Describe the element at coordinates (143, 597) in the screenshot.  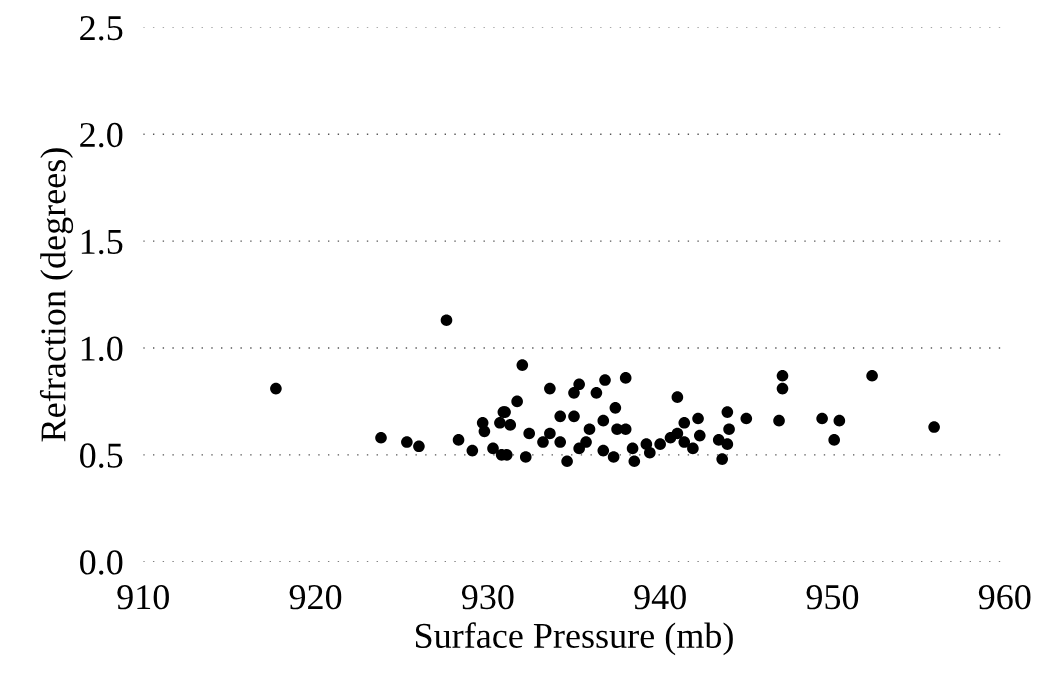
I see `x-tick-label: 910` at that location.